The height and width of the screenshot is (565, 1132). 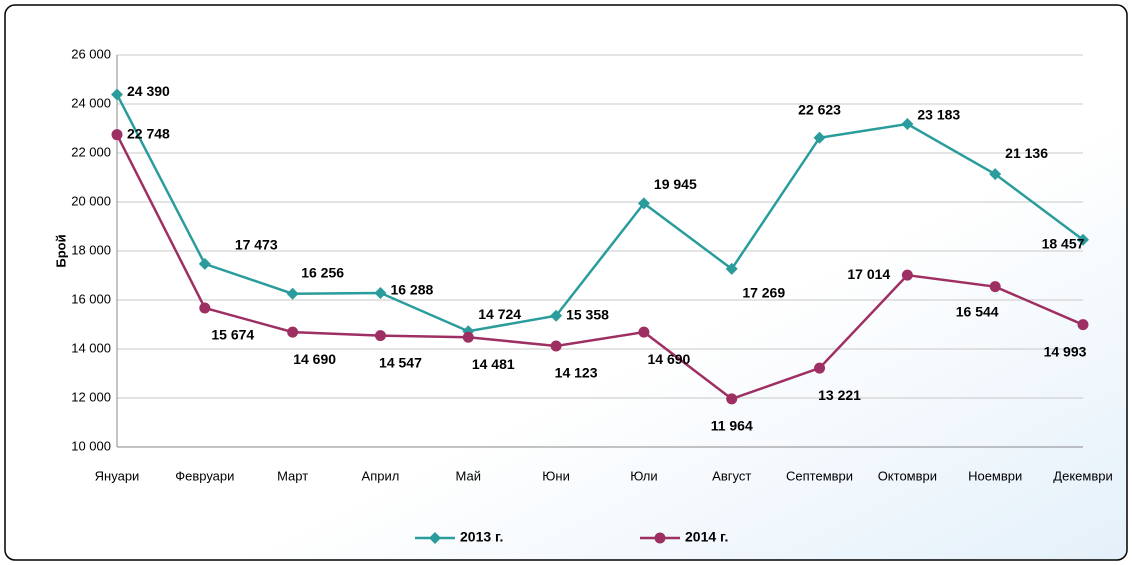 I want to click on data-label: 13 221, so click(x=839, y=395).